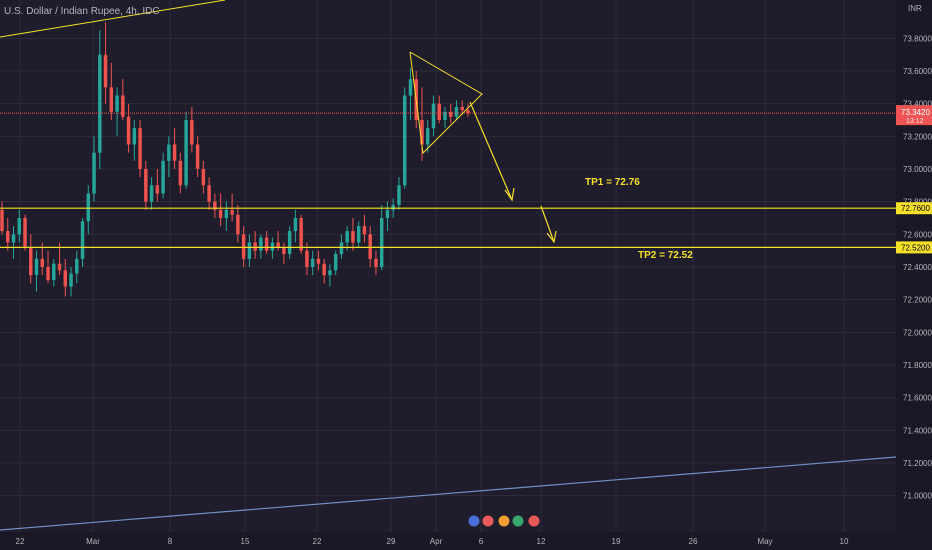 The height and width of the screenshot is (550, 932). Describe the element at coordinates (665, 255) in the screenshot. I see `target-annotation: TP2 = 72.52` at that location.